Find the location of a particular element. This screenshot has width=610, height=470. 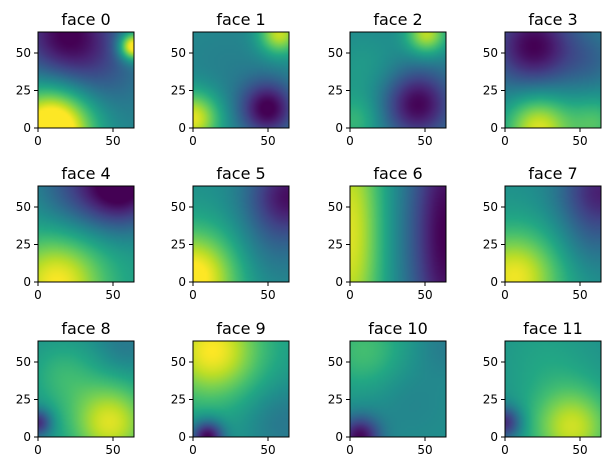

subplot-5: face 5 0 50 0 25 50 is located at coordinates (230, 233).